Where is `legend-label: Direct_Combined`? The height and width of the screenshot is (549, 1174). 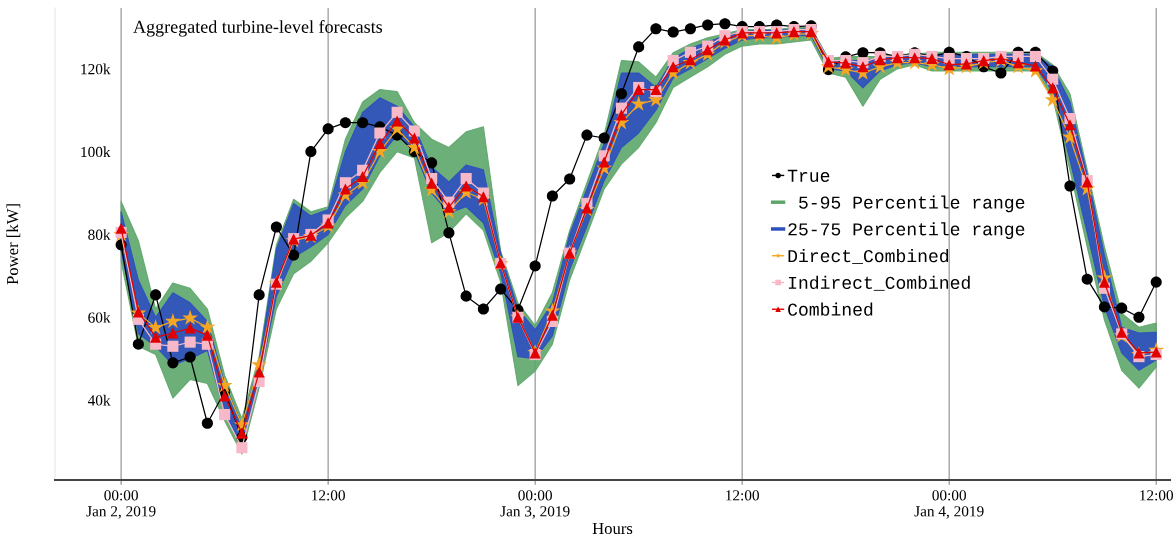
legend-label: Direct_Combined is located at coordinates (868, 256).